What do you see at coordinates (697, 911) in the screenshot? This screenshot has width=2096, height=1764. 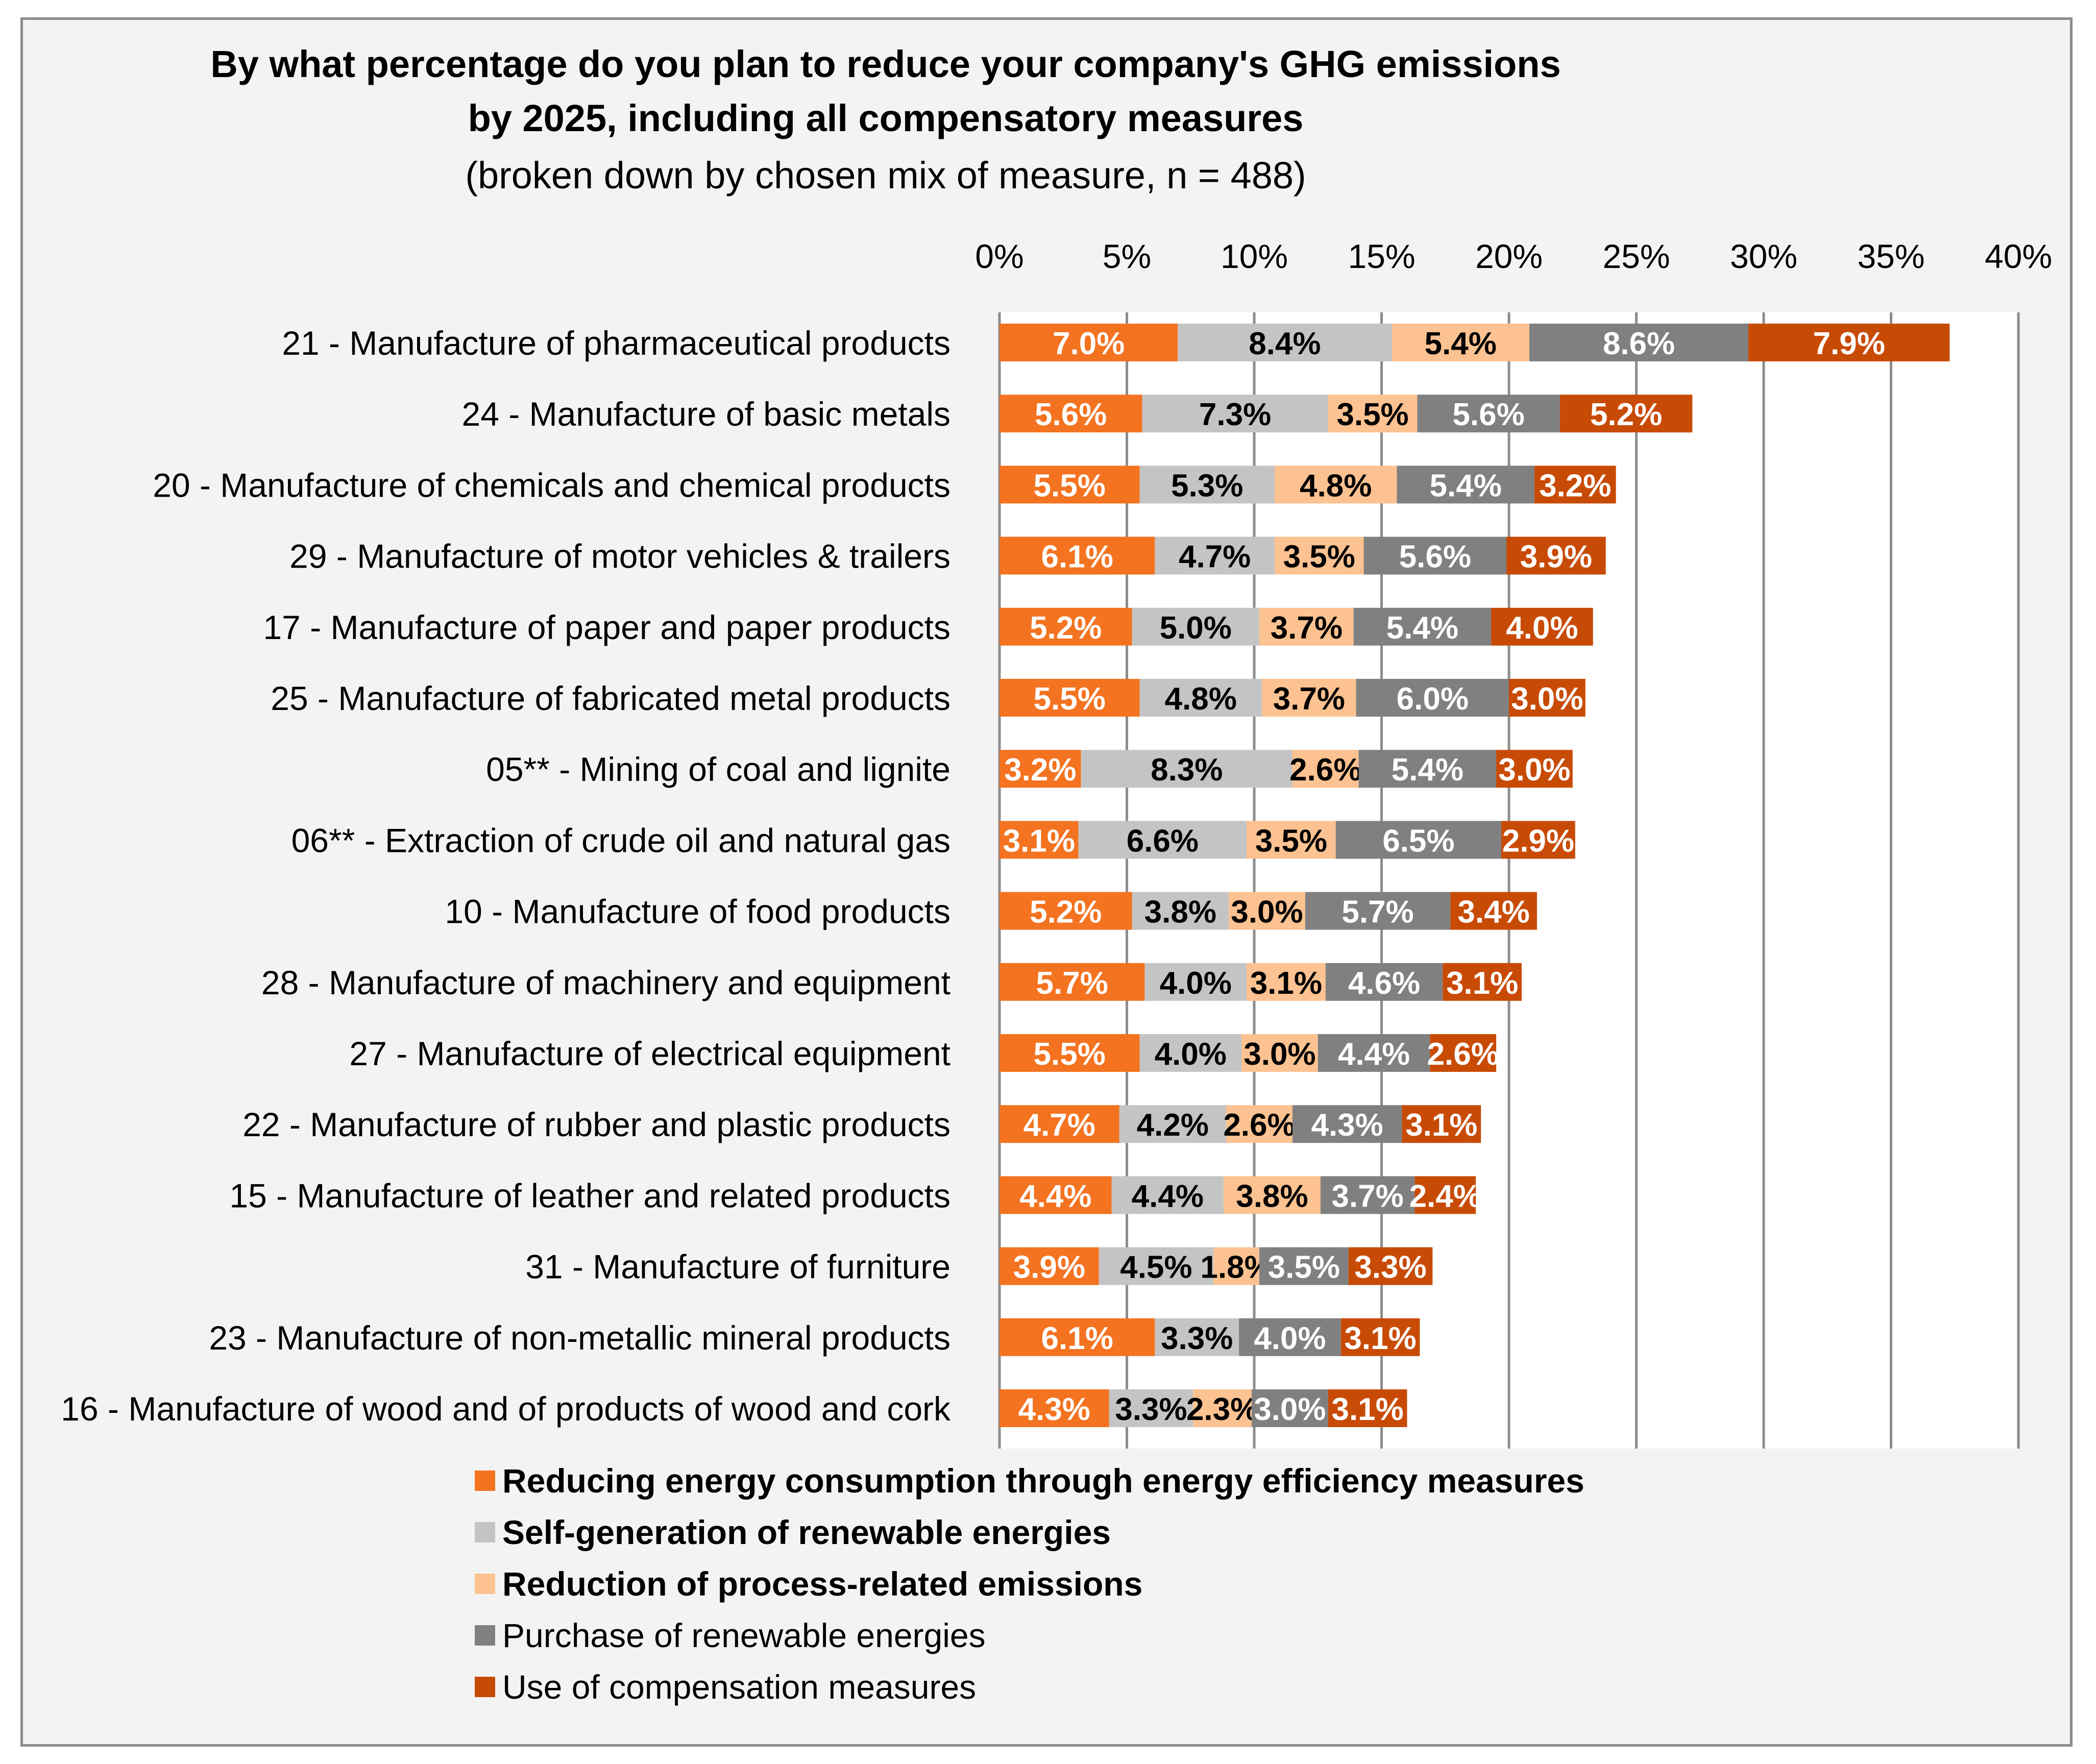 I see `category-label: 10 - Manufacture of food products` at bounding box center [697, 911].